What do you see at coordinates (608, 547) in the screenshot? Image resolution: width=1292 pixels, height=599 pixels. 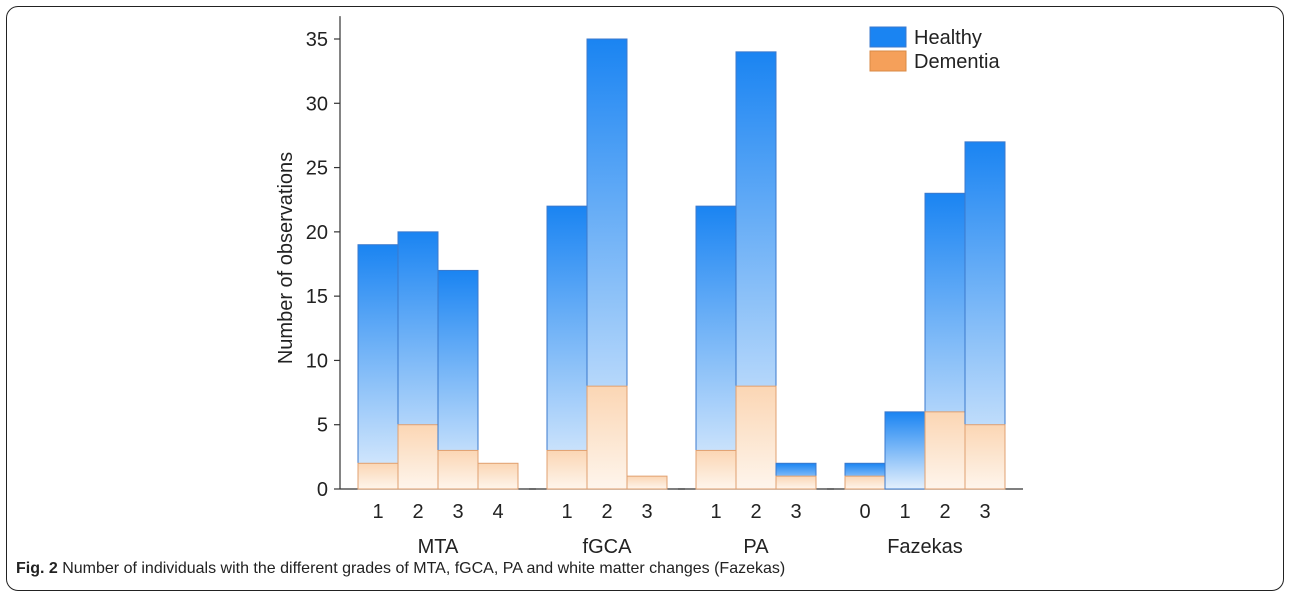 I see `group-label: fGCA` at bounding box center [608, 547].